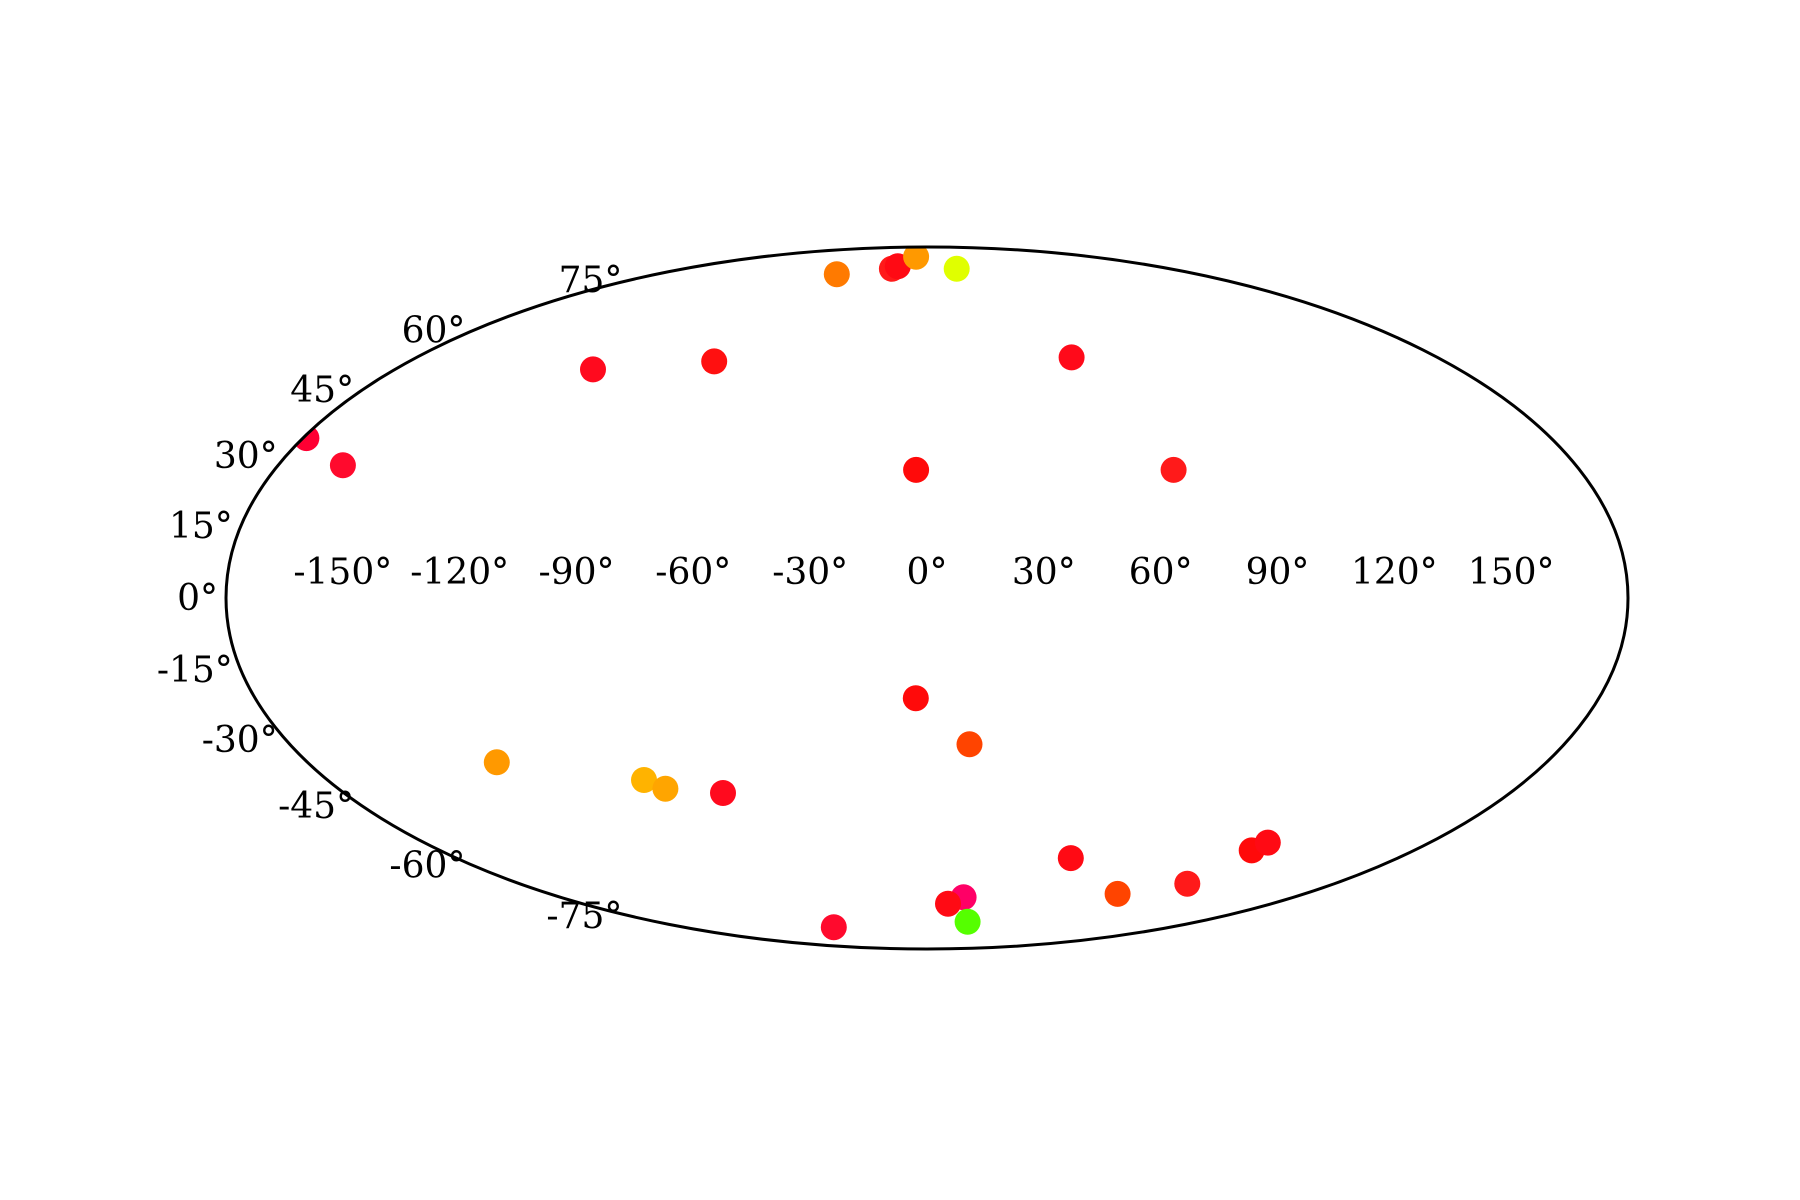 This screenshot has height=1200, width=1800. I want to click on longitude-tick-label: -150°, so click(342, 572).